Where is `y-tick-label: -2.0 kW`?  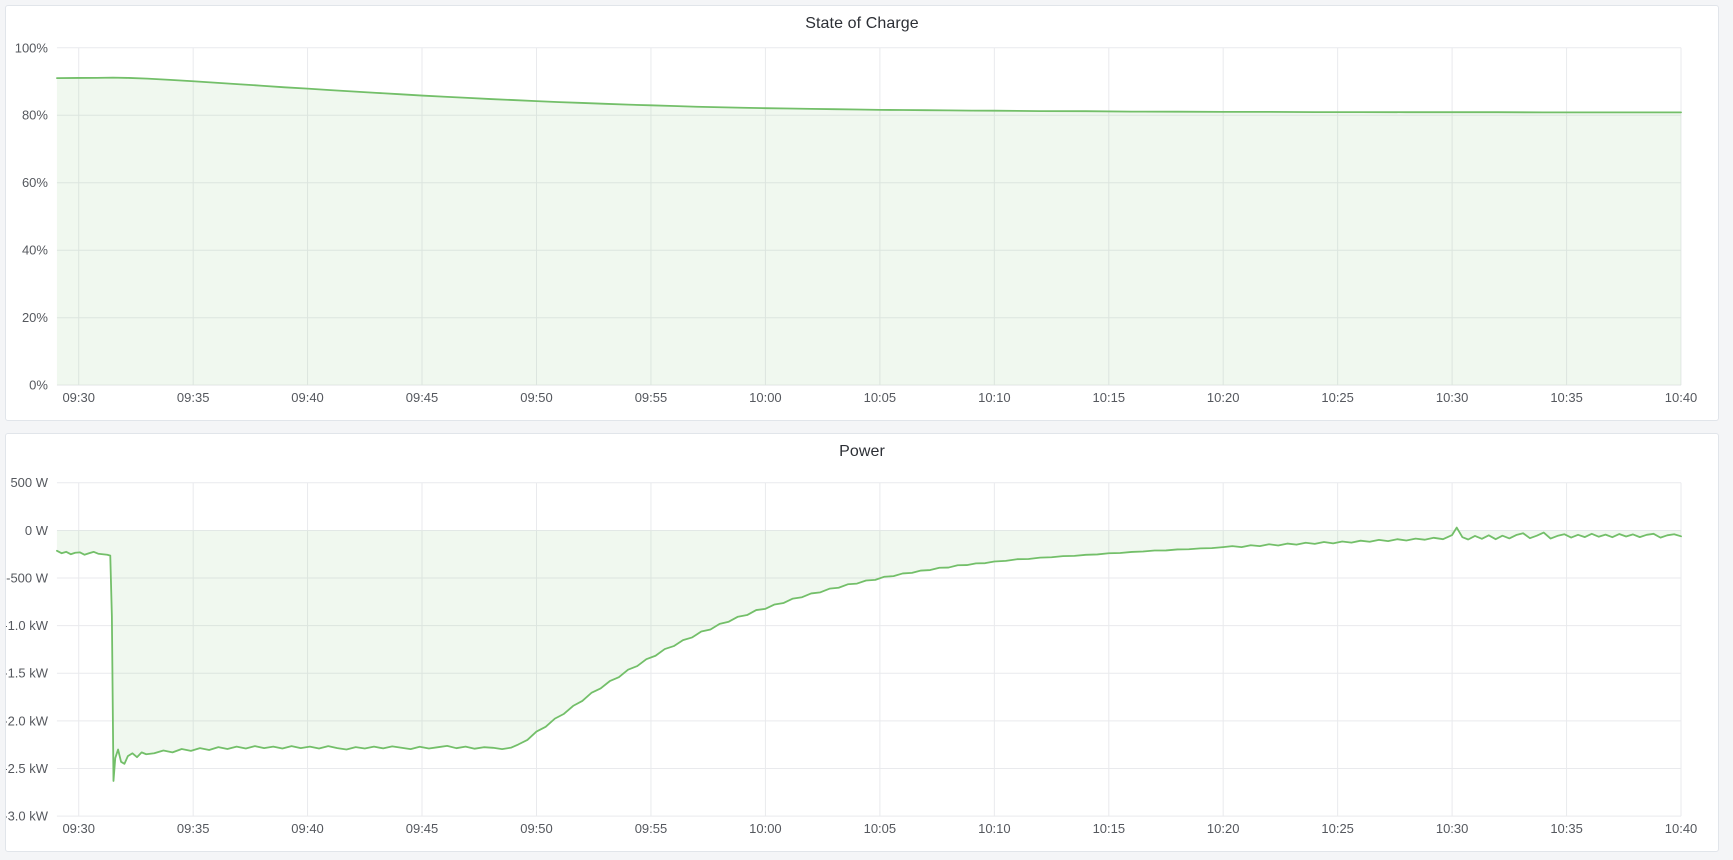 y-tick-label: -2.0 kW is located at coordinates (27, 720).